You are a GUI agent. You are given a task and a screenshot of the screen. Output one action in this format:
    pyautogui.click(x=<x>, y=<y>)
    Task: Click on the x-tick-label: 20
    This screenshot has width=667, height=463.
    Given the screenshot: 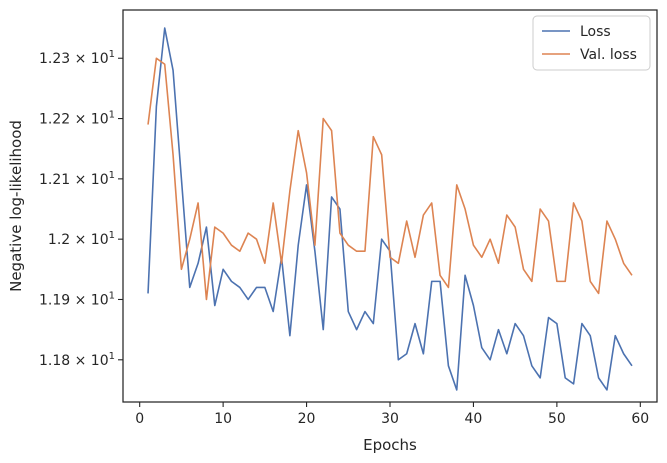 What is the action you would take?
    pyautogui.click(x=307, y=419)
    